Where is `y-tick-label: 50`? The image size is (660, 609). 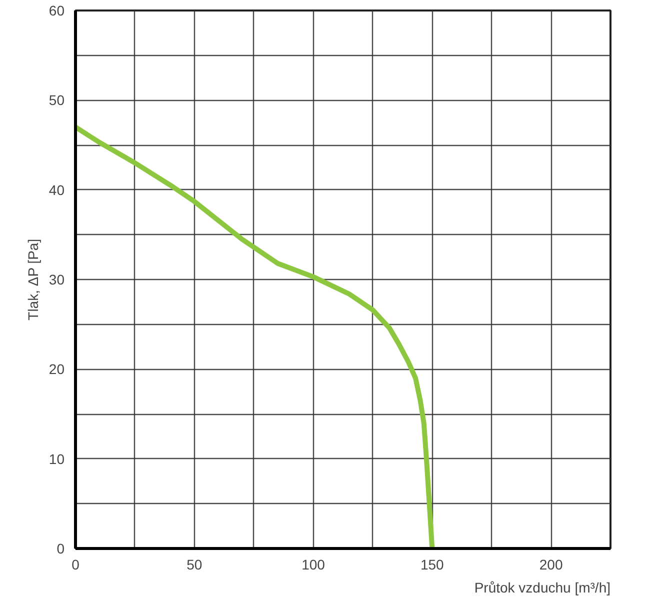 y-tick-label: 50 is located at coordinates (56, 100).